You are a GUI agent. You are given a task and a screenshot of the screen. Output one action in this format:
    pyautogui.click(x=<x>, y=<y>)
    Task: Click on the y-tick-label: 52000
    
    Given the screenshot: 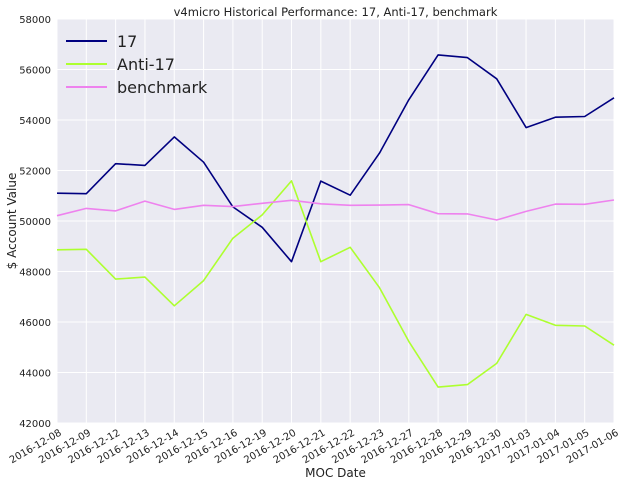 What is the action you would take?
    pyautogui.click(x=35, y=172)
    